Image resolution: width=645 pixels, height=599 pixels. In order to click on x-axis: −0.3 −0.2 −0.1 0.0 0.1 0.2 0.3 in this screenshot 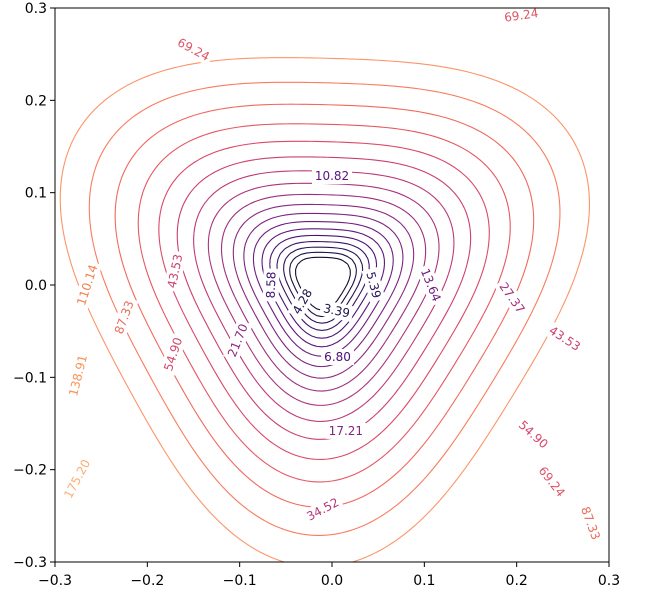, I will do `click(329, 575)`.